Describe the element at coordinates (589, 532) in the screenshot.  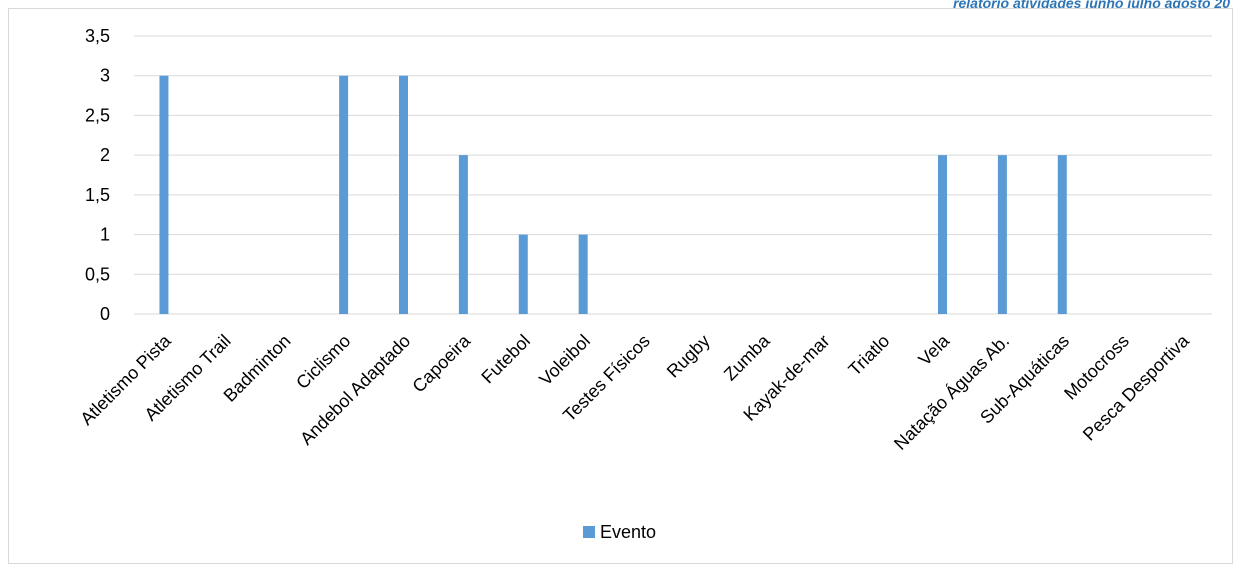
I see `legend-swatch` at that location.